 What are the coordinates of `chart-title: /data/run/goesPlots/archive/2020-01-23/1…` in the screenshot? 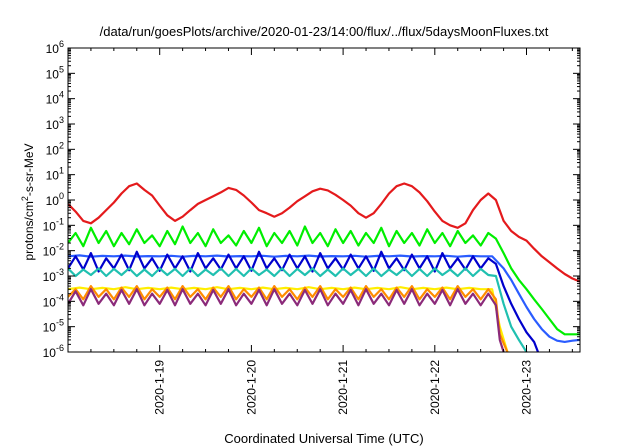 It's located at (324, 31).